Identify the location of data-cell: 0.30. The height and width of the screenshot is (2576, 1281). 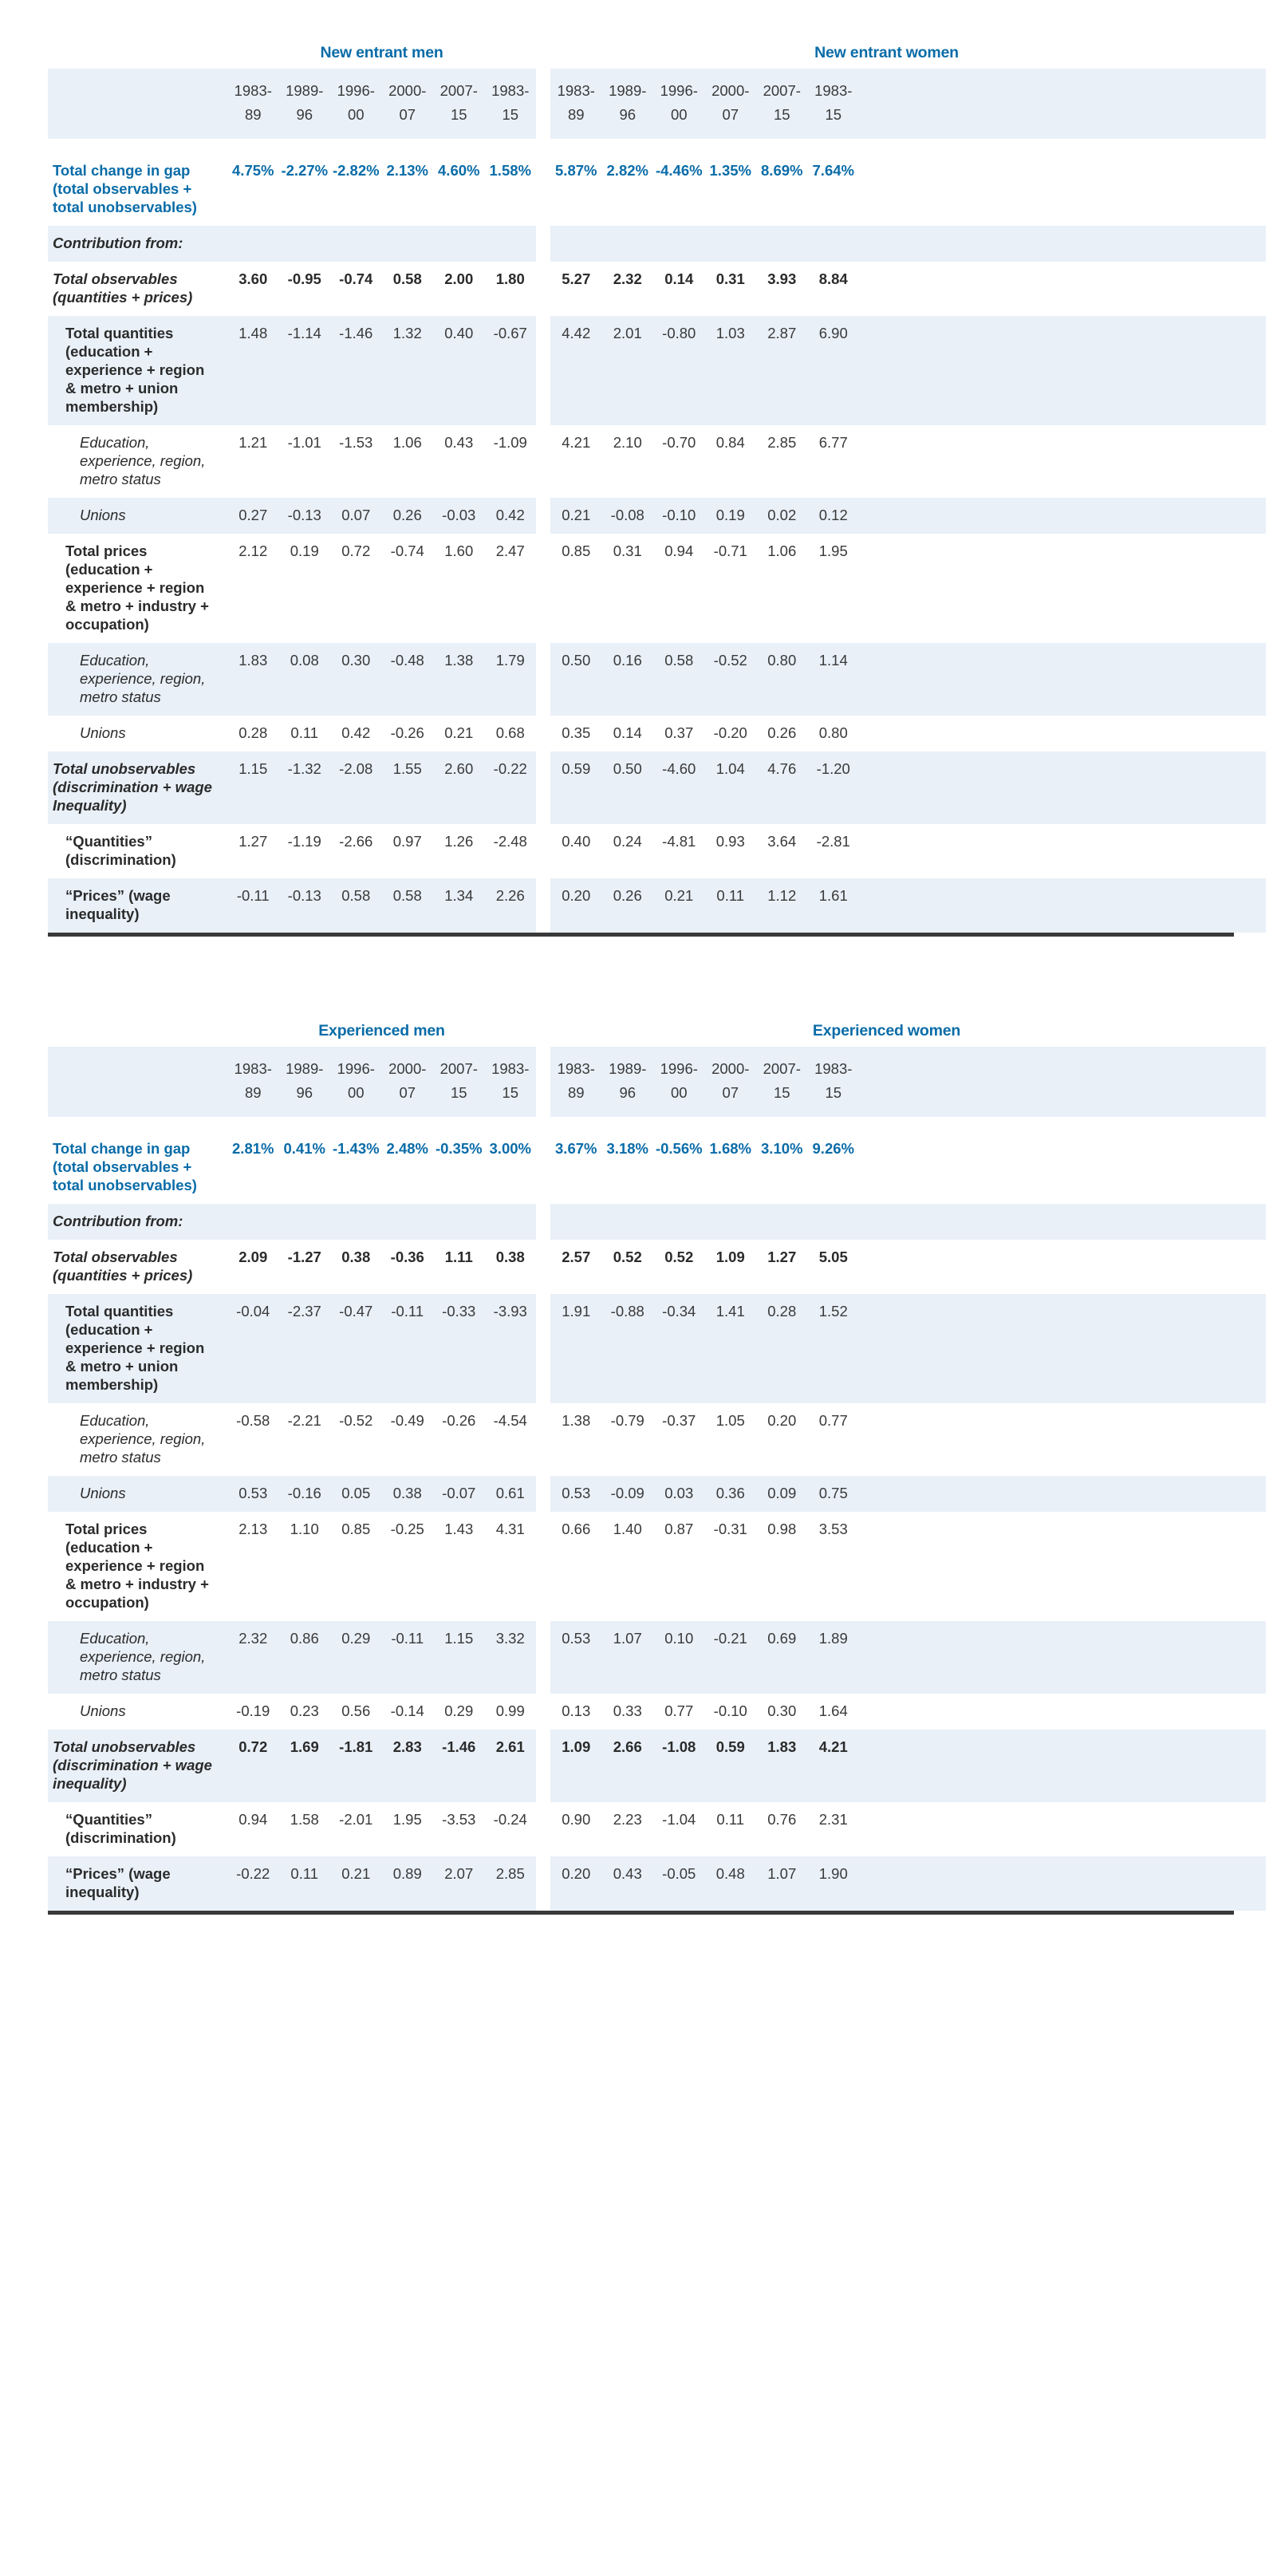
(356, 660).